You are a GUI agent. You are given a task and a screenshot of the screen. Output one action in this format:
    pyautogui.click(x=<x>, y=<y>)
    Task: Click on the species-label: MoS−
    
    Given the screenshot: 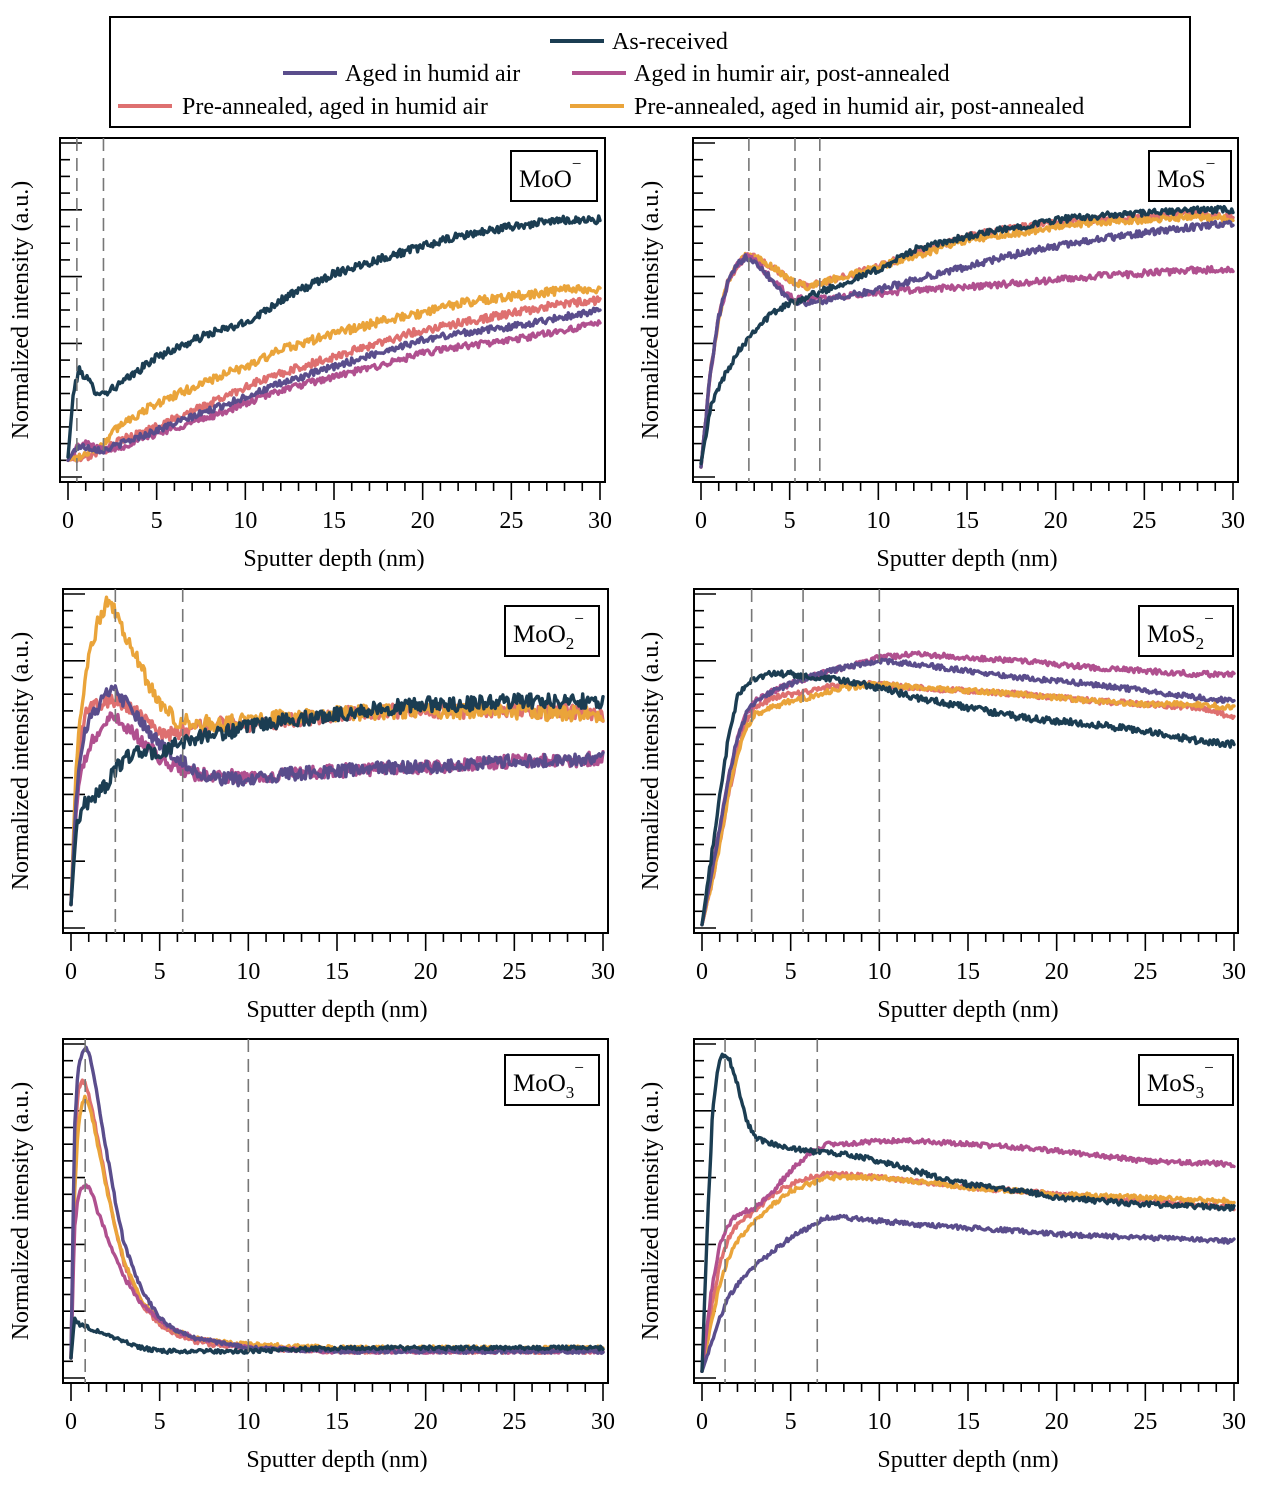 What is the action you would take?
    pyautogui.click(x=1186, y=173)
    